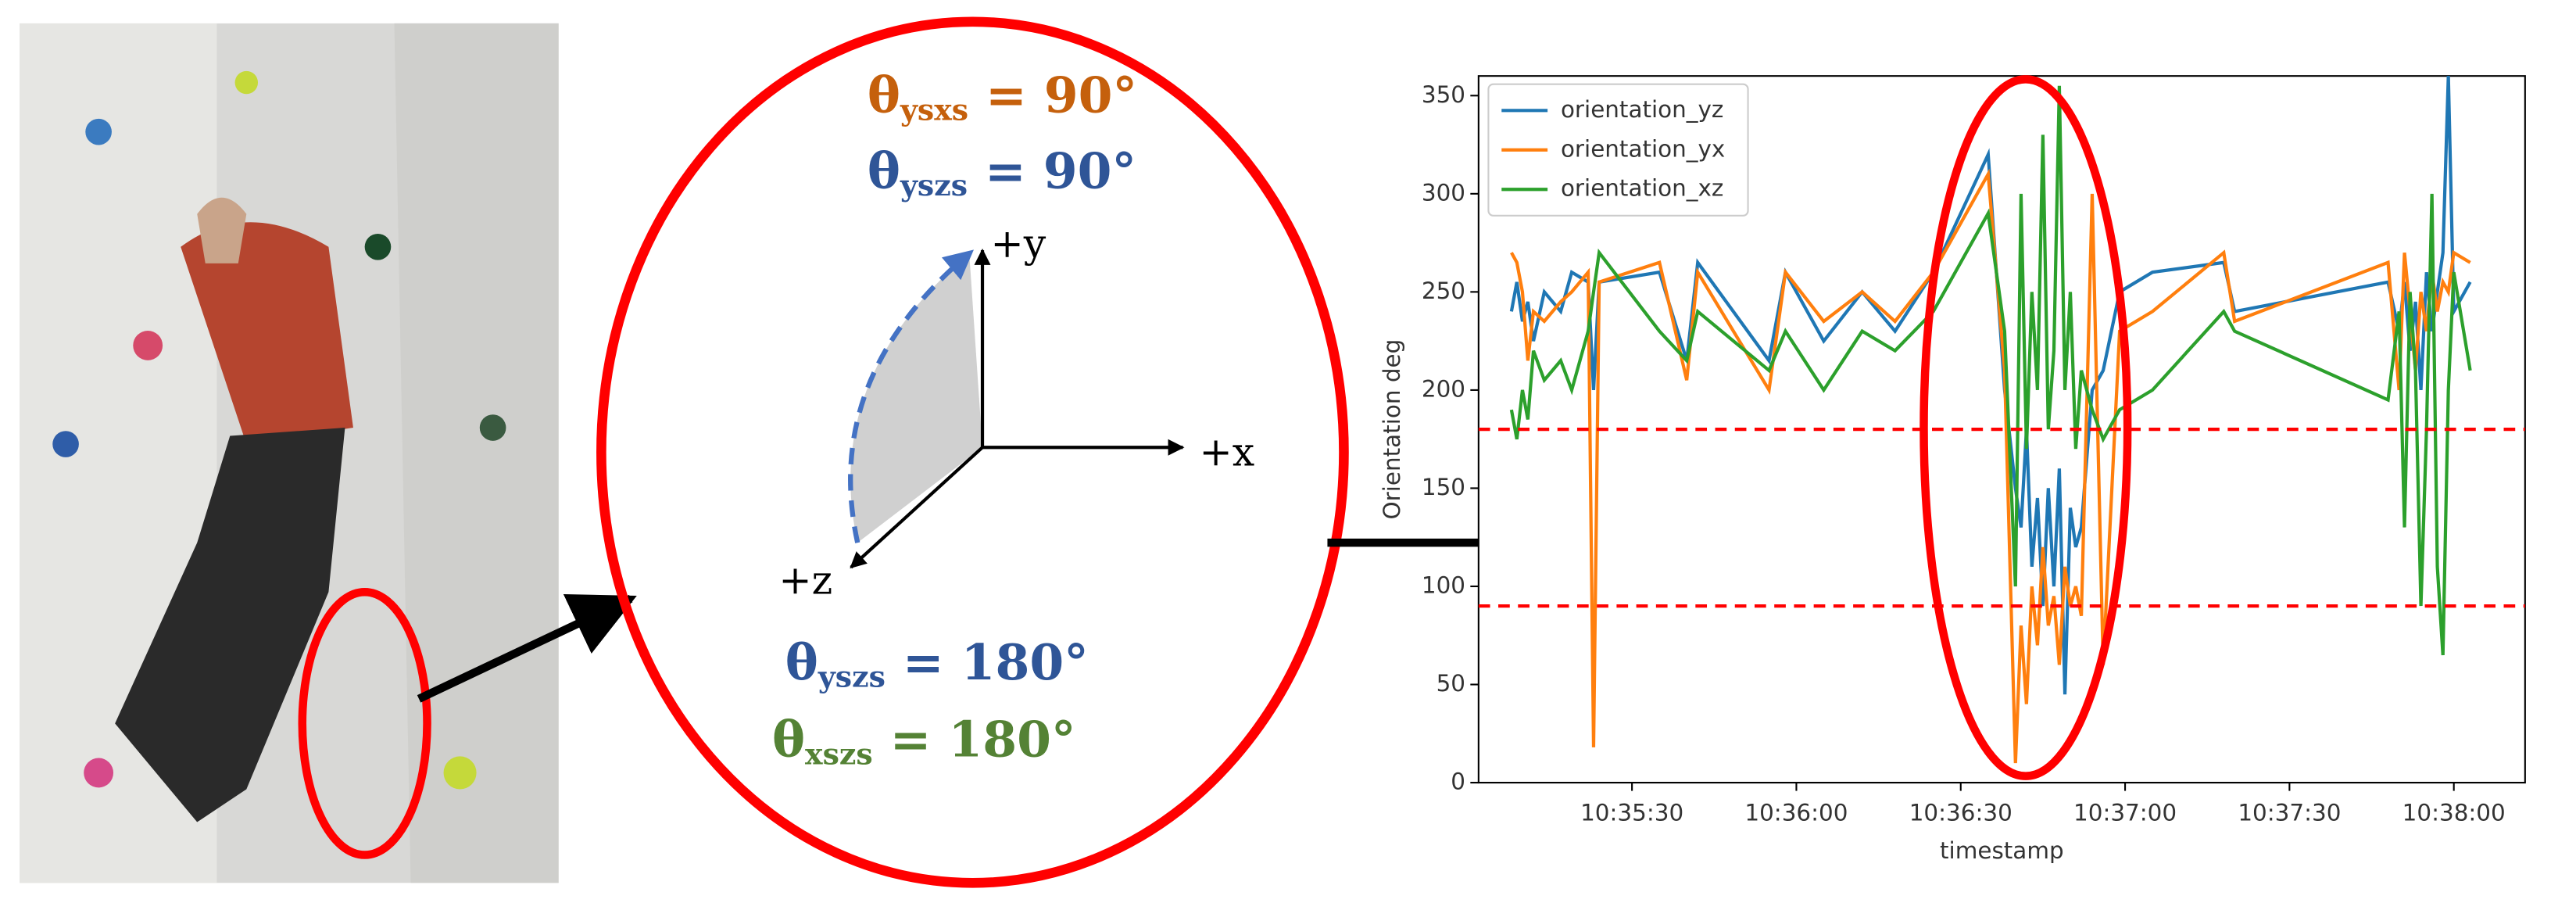  What do you see at coordinates (1642, 110) in the screenshot?
I see `legend-label: orientation_yz` at bounding box center [1642, 110].